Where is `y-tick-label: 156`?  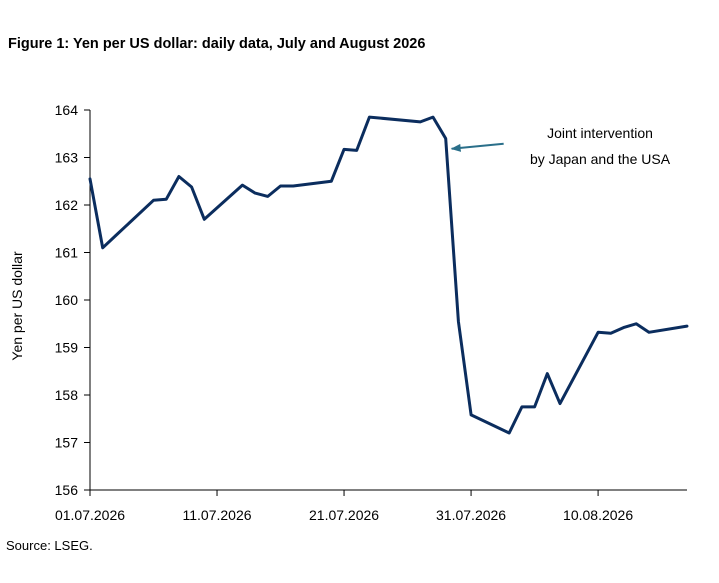
y-tick-label: 156 is located at coordinates (67, 490).